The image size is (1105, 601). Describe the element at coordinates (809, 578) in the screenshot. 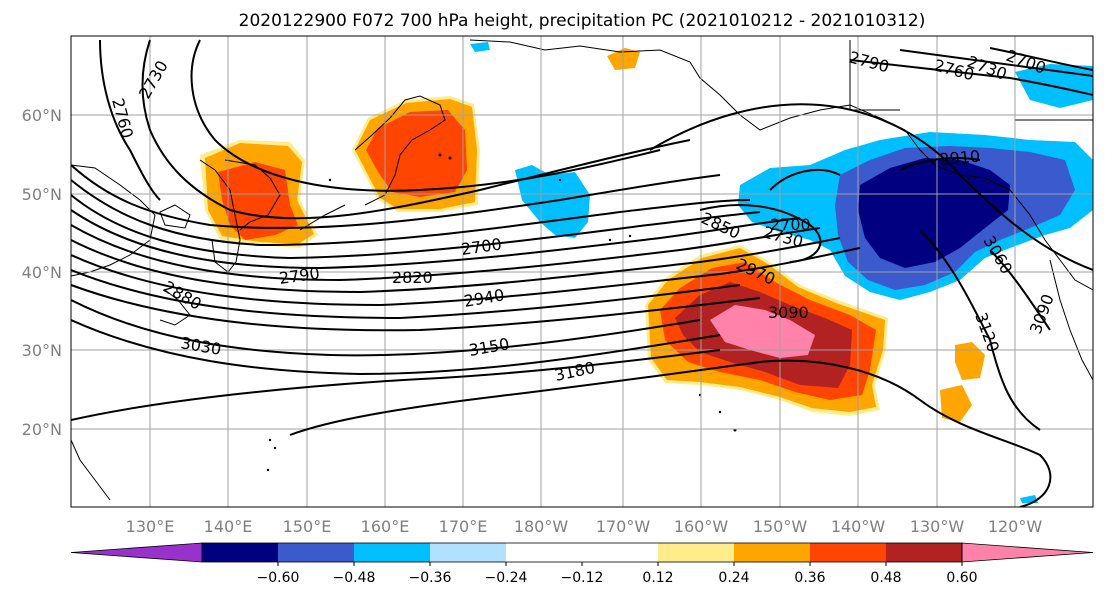

I see `colorbar-label: 0.36` at that location.